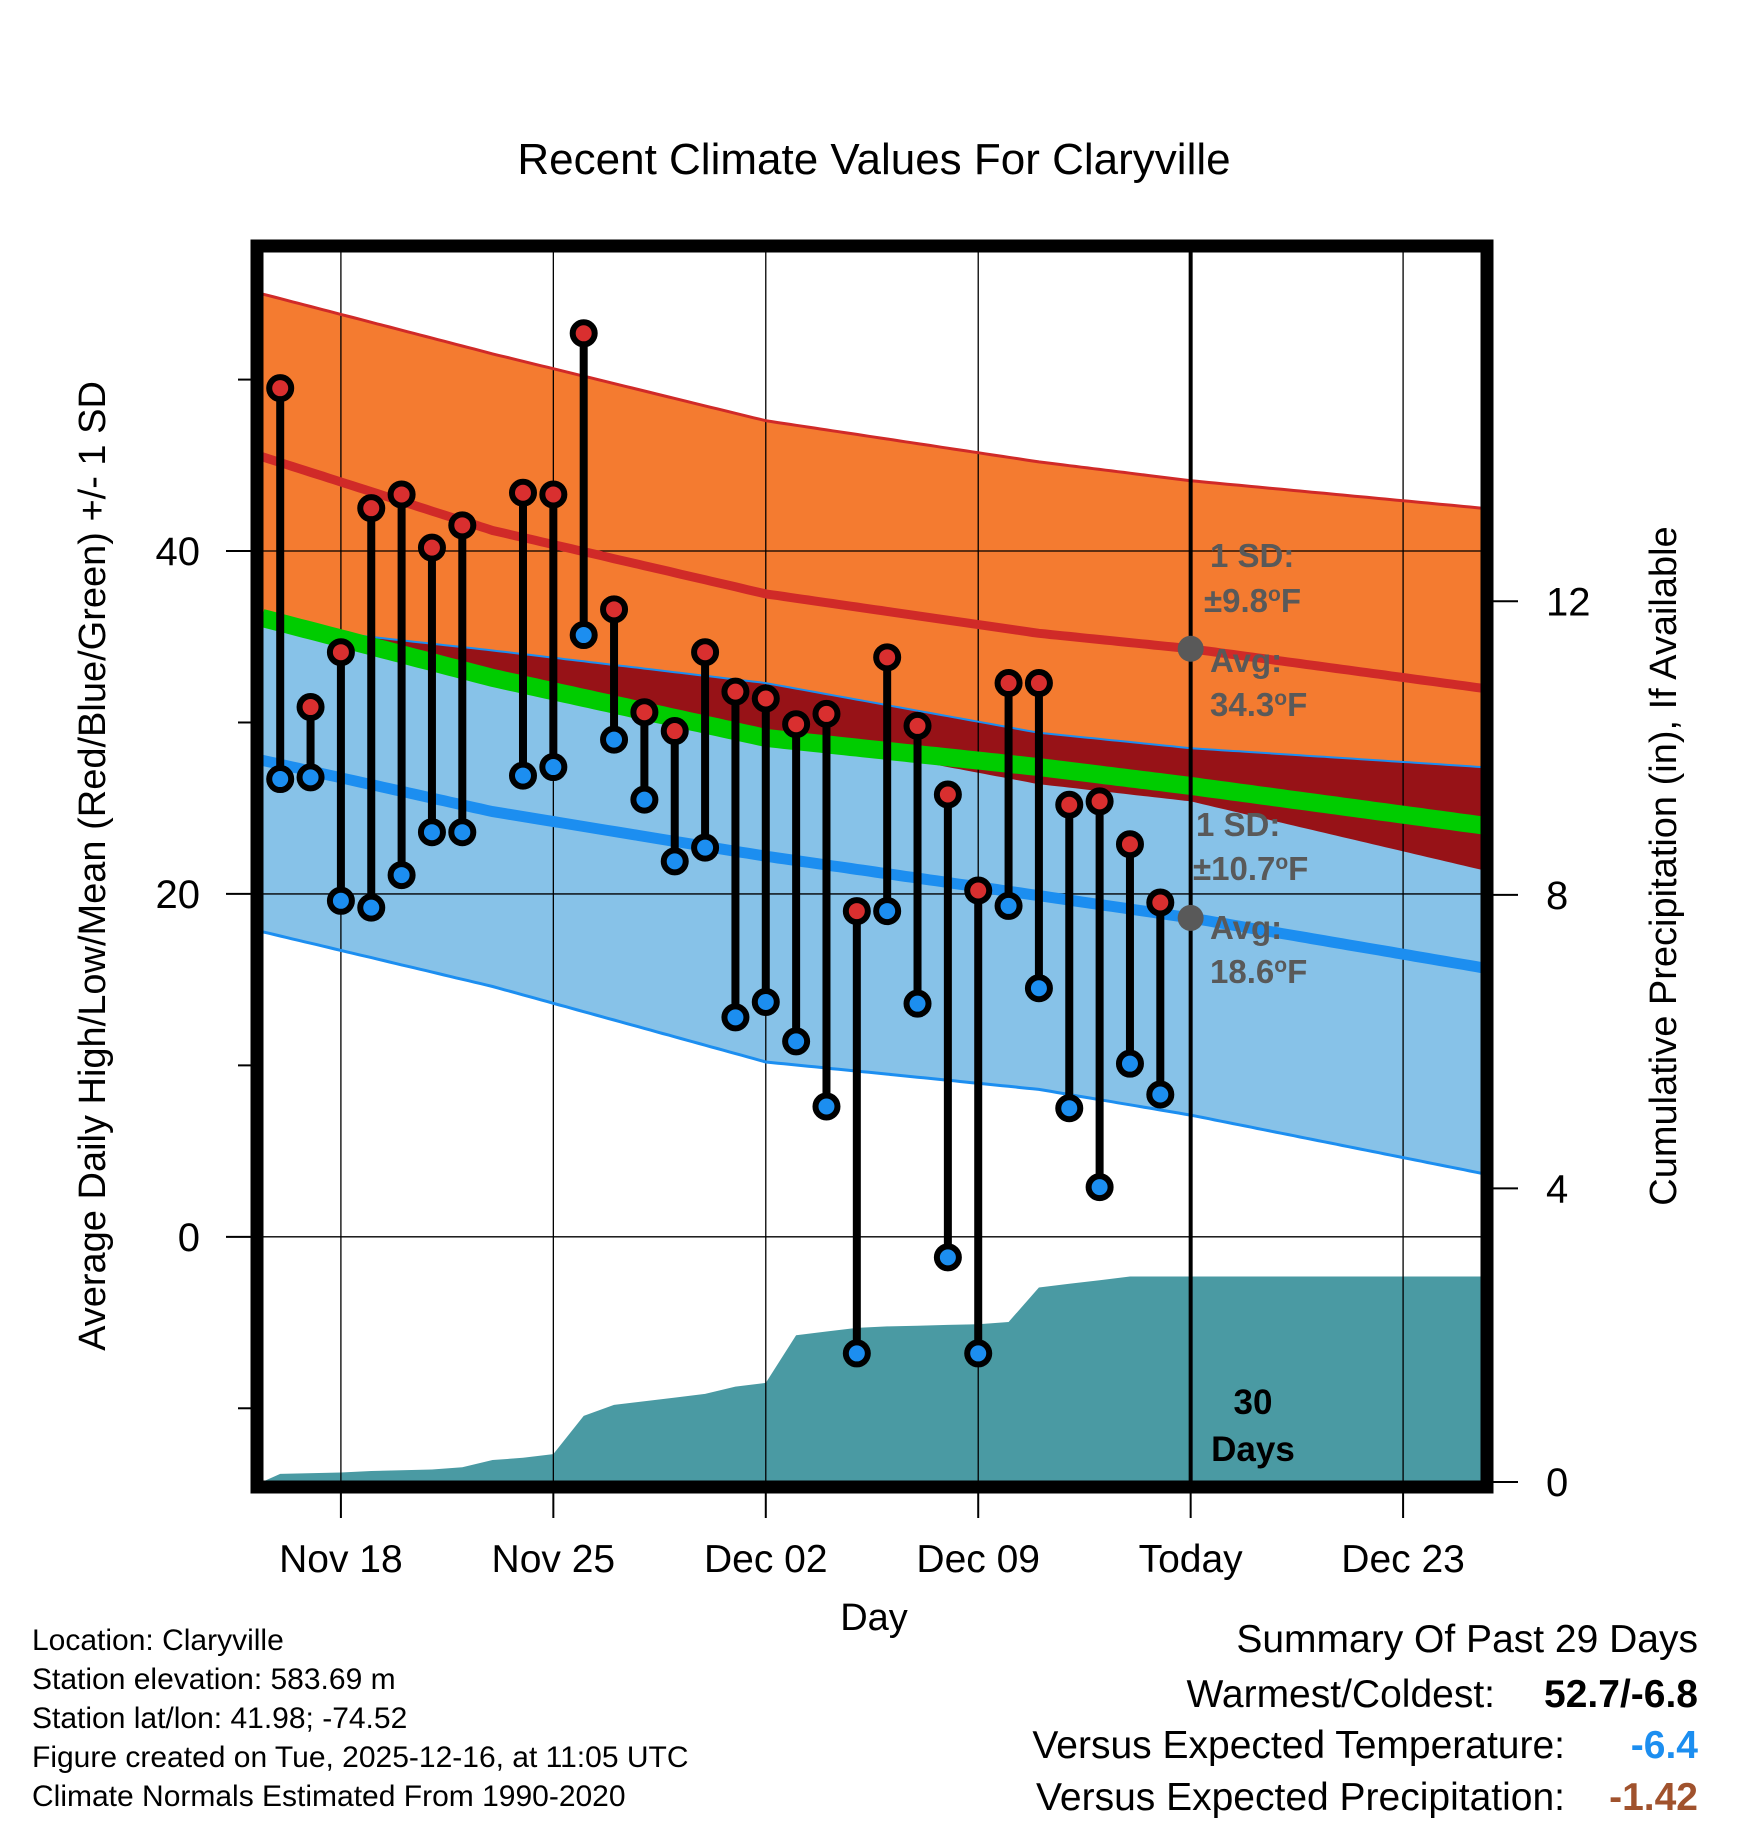  What do you see at coordinates (1557, 1483) in the screenshot?
I see `y-right-tick-label: 0` at bounding box center [1557, 1483].